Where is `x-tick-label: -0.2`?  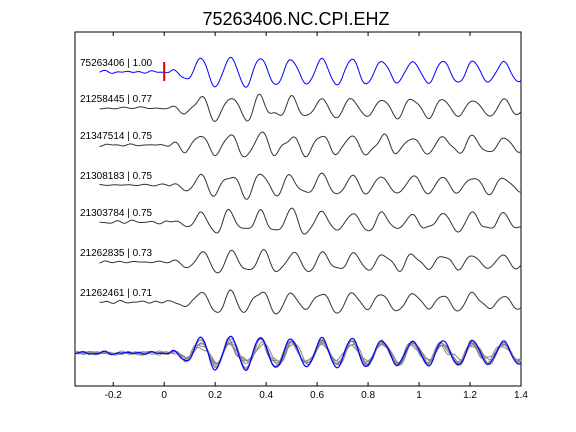
x-tick-label: -0.2 is located at coordinates (114, 395).